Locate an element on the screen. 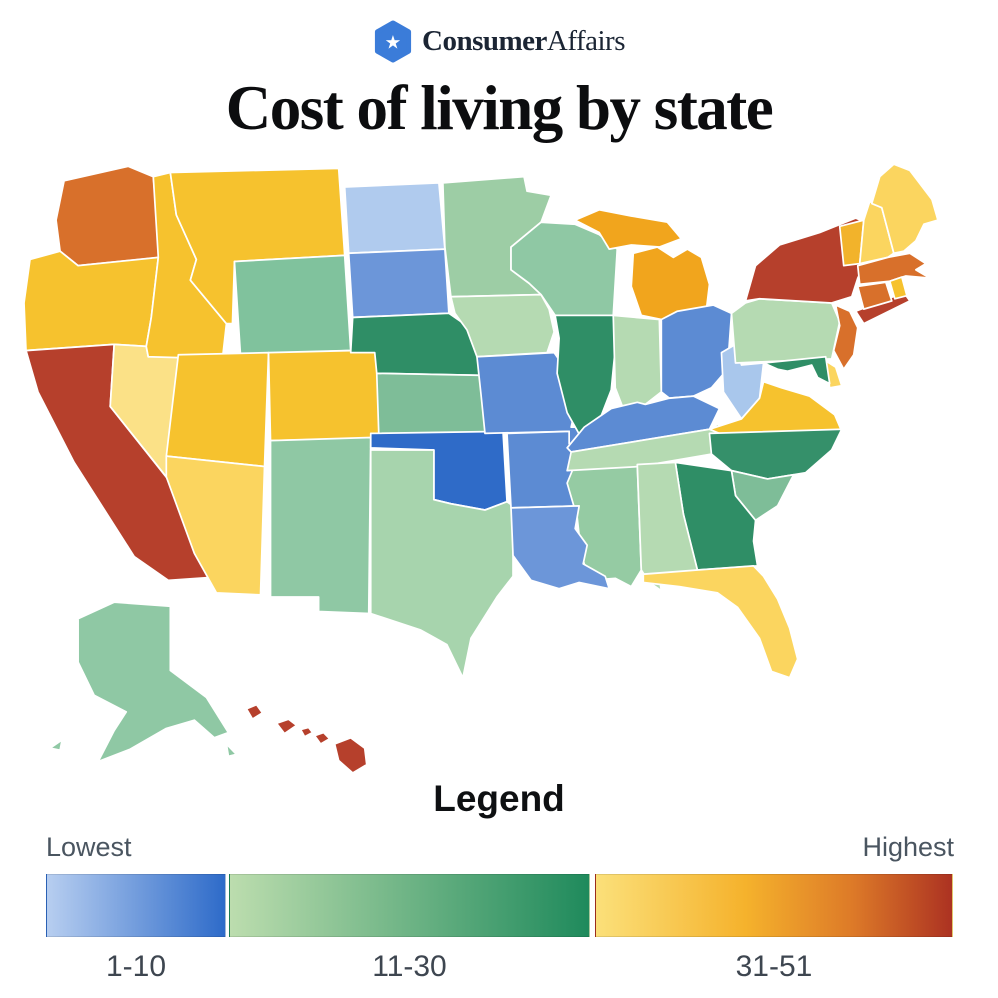  legend-gradient-bars is located at coordinates (499, 905).